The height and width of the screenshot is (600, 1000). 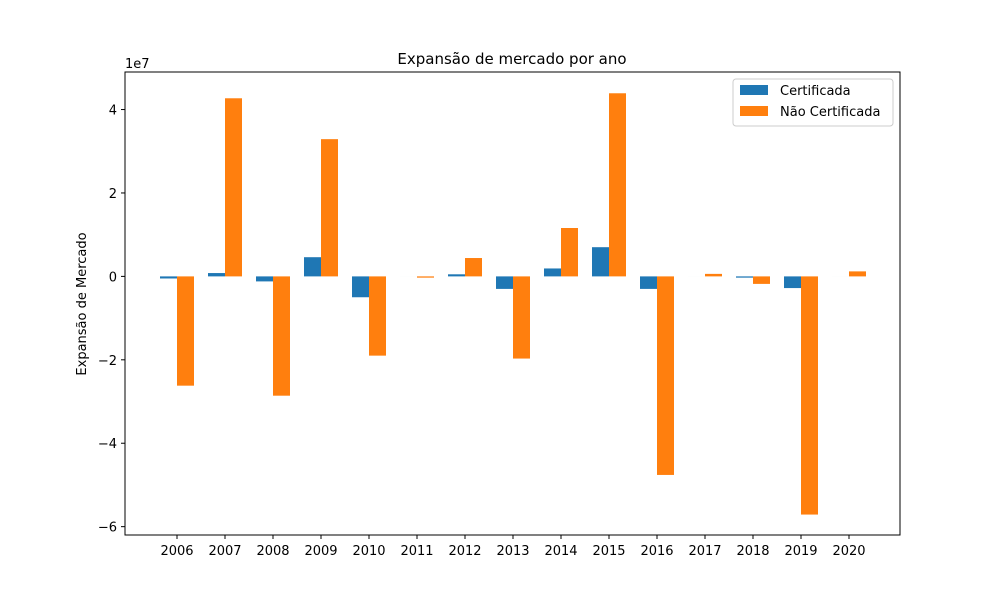 I want to click on bar-nao-certificada-2007, so click(x=233, y=187).